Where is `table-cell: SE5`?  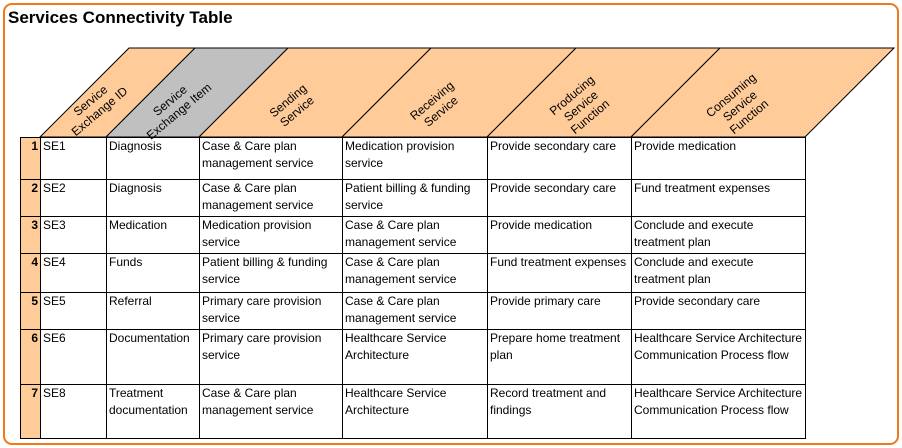 table-cell: SE5 is located at coordinates (73, 311).